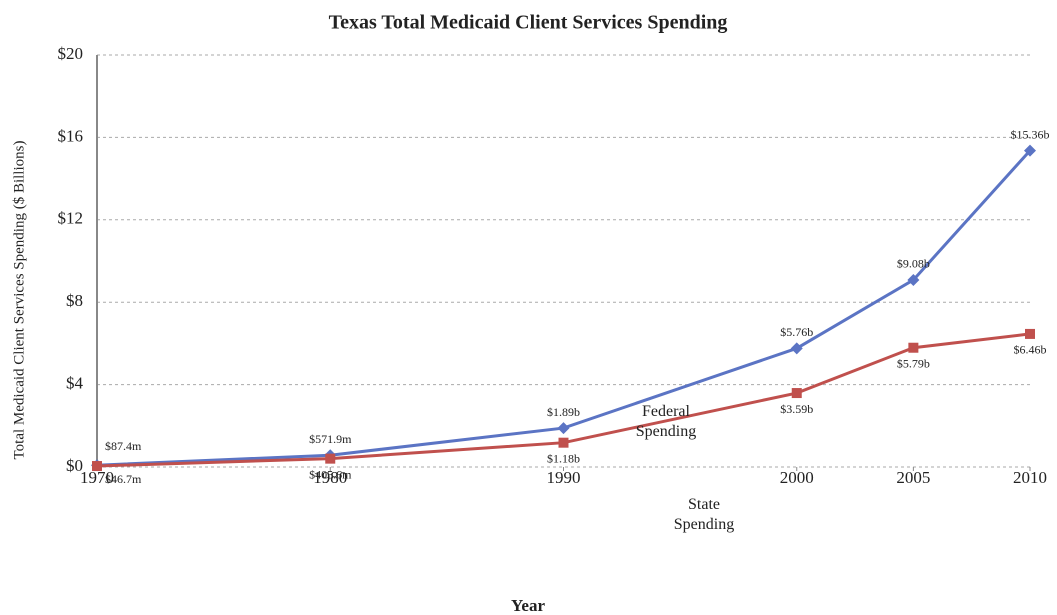  Describe the element at coordinates (1030, 350) in the screenshot. I see `data-label: $6.46b` at that location.